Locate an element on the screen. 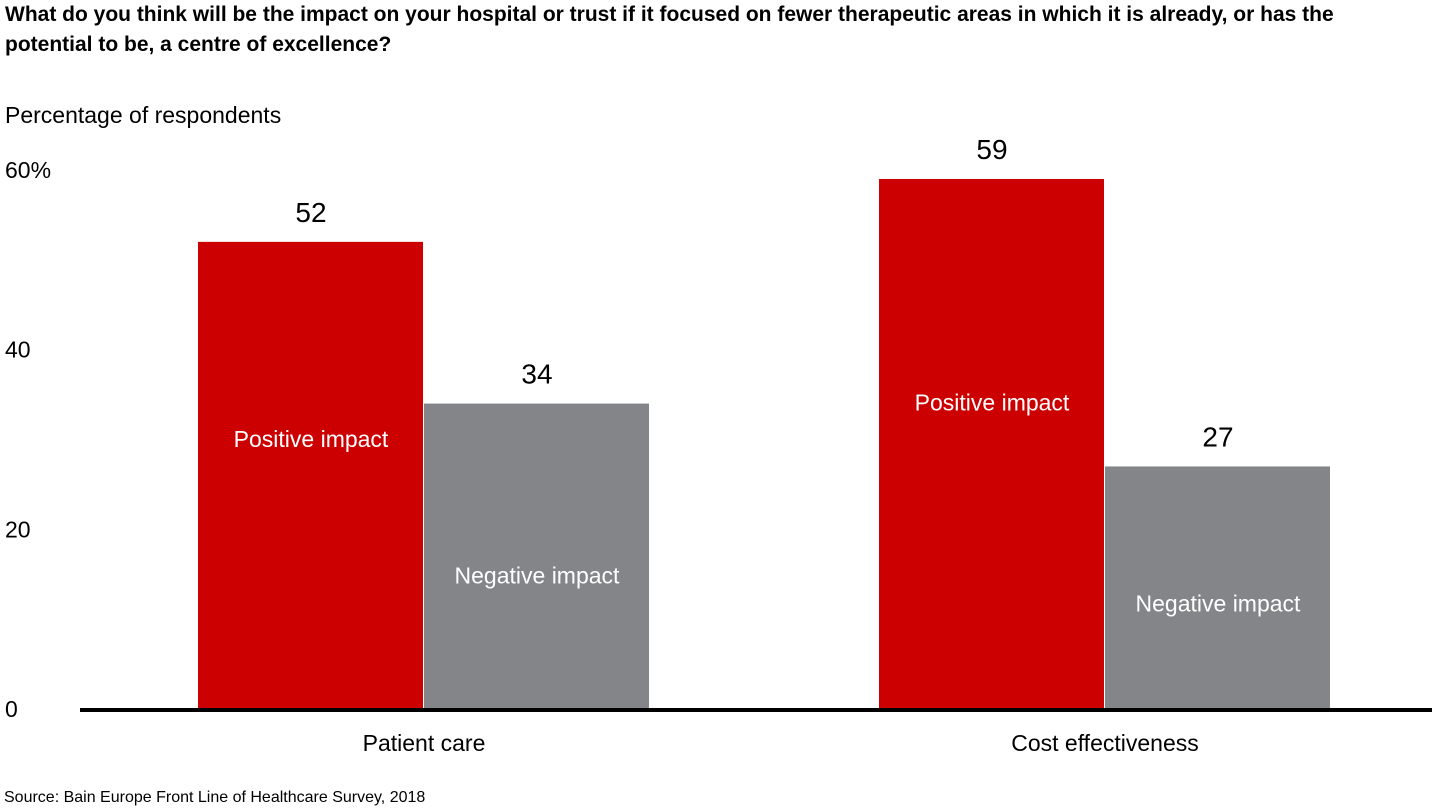 Image resolution: width=1440 pixels, height=810 pixels. series-label-patient-care-negative-impact: Negative impact is located at coordinates (538, 576).